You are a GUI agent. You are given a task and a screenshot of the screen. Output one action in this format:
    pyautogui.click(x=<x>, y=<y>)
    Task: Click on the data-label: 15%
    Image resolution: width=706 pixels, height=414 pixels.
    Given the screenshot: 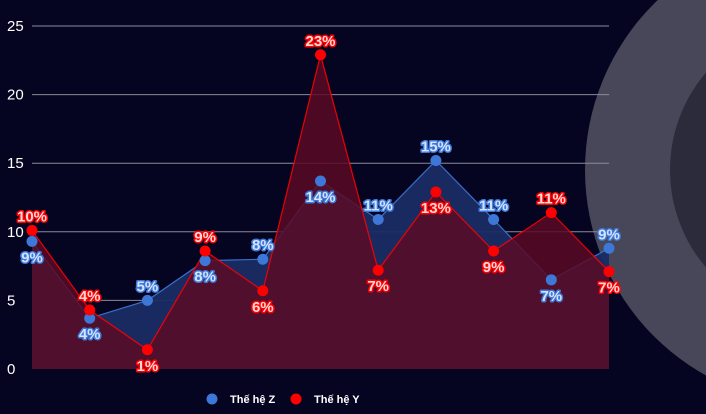 What is the action you would take?
    pyautogui.click(x=436, y=146)
    